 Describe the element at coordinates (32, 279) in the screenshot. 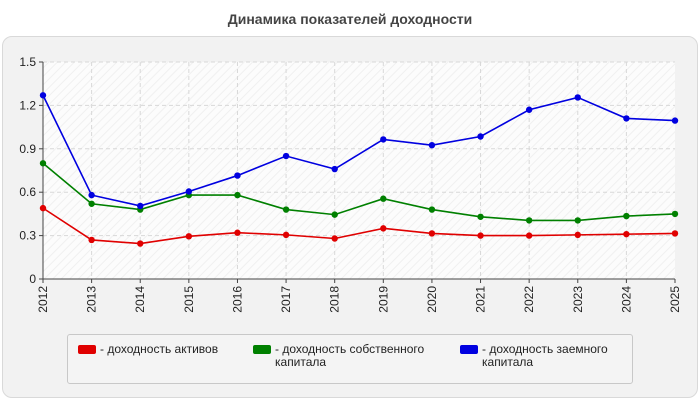

I see `y-tick-label: 0` at that location.